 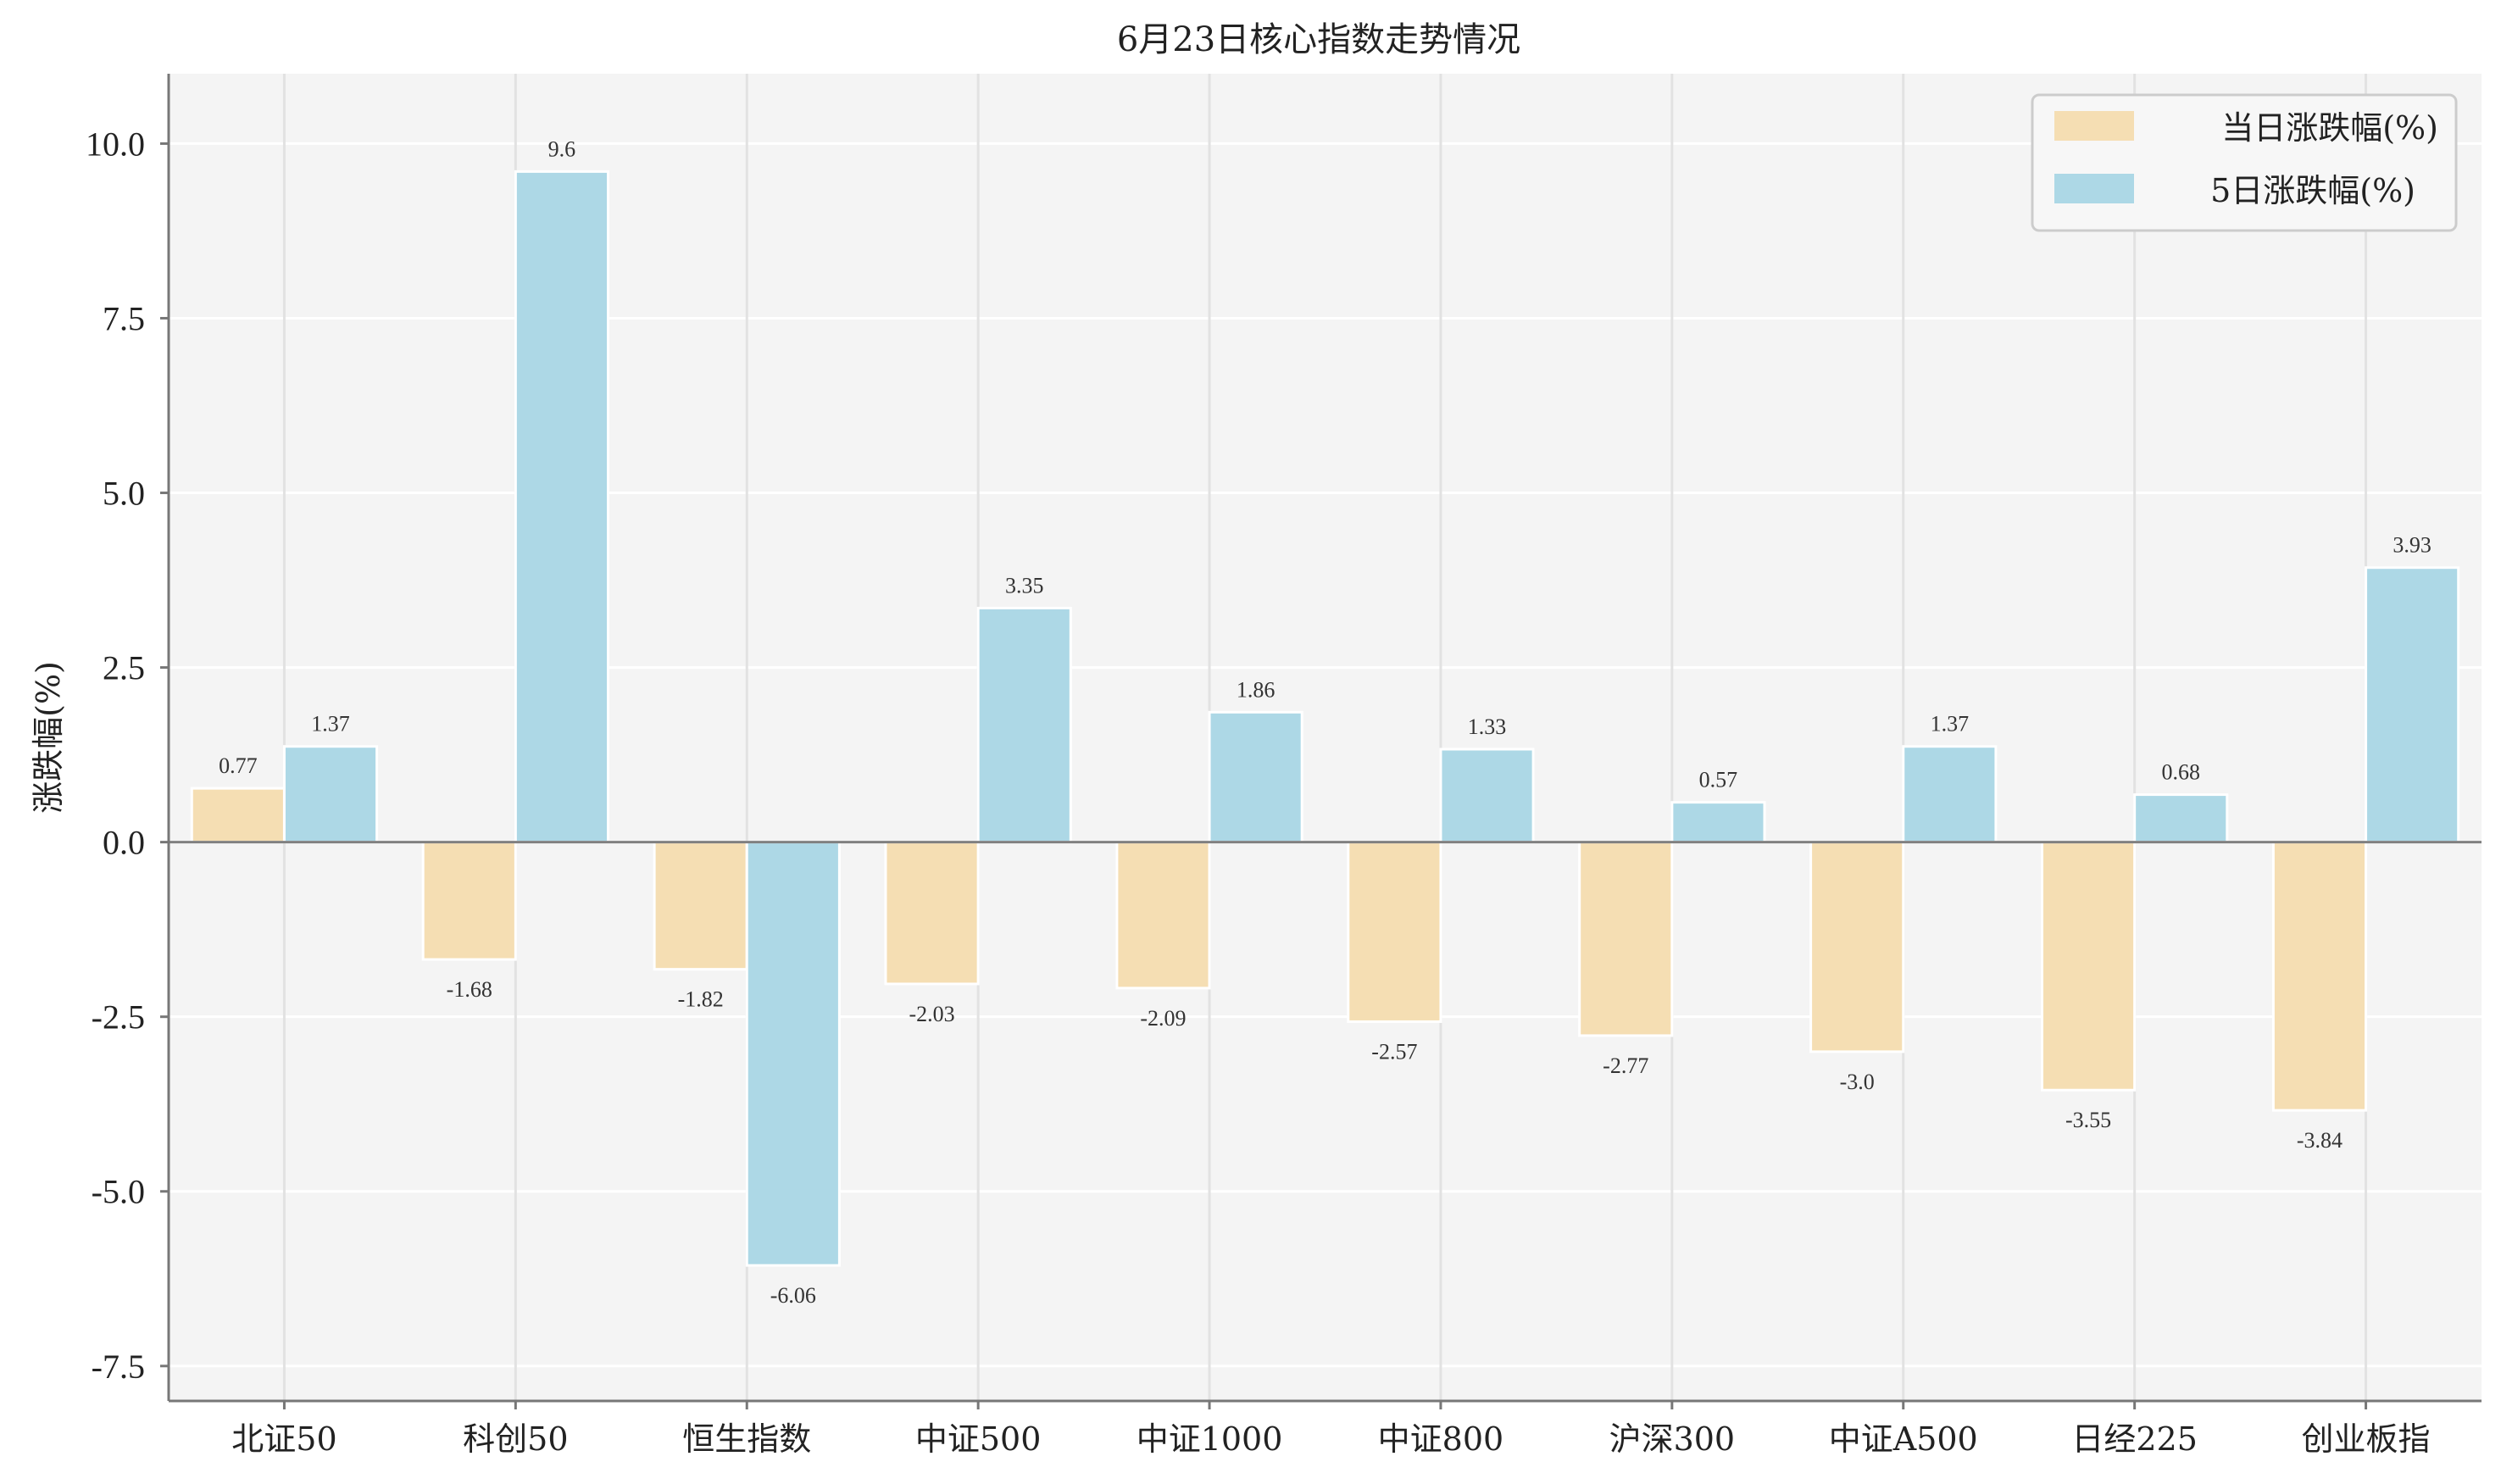 I want to click on x-tick-label: 创业板指, so click(x=2366, y=1439).